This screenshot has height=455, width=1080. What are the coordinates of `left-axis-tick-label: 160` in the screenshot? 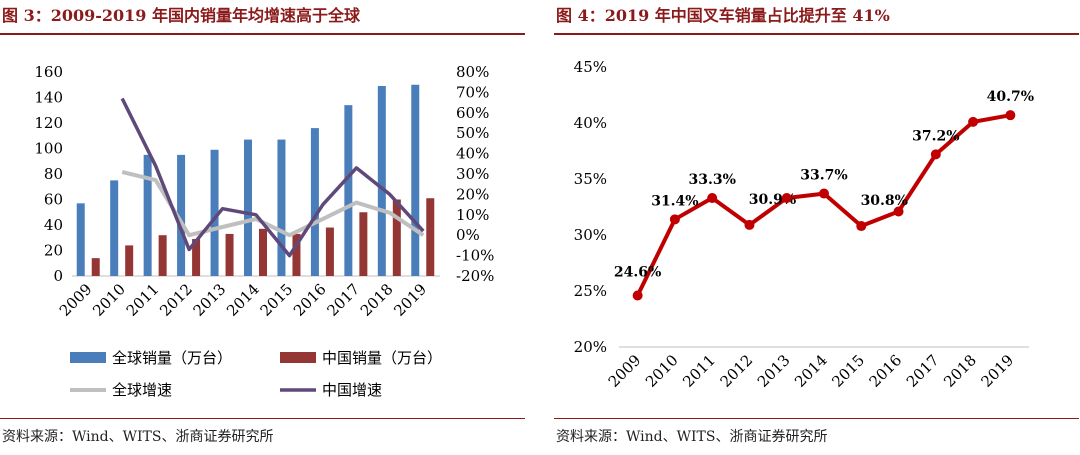 It's located at (48, 72).